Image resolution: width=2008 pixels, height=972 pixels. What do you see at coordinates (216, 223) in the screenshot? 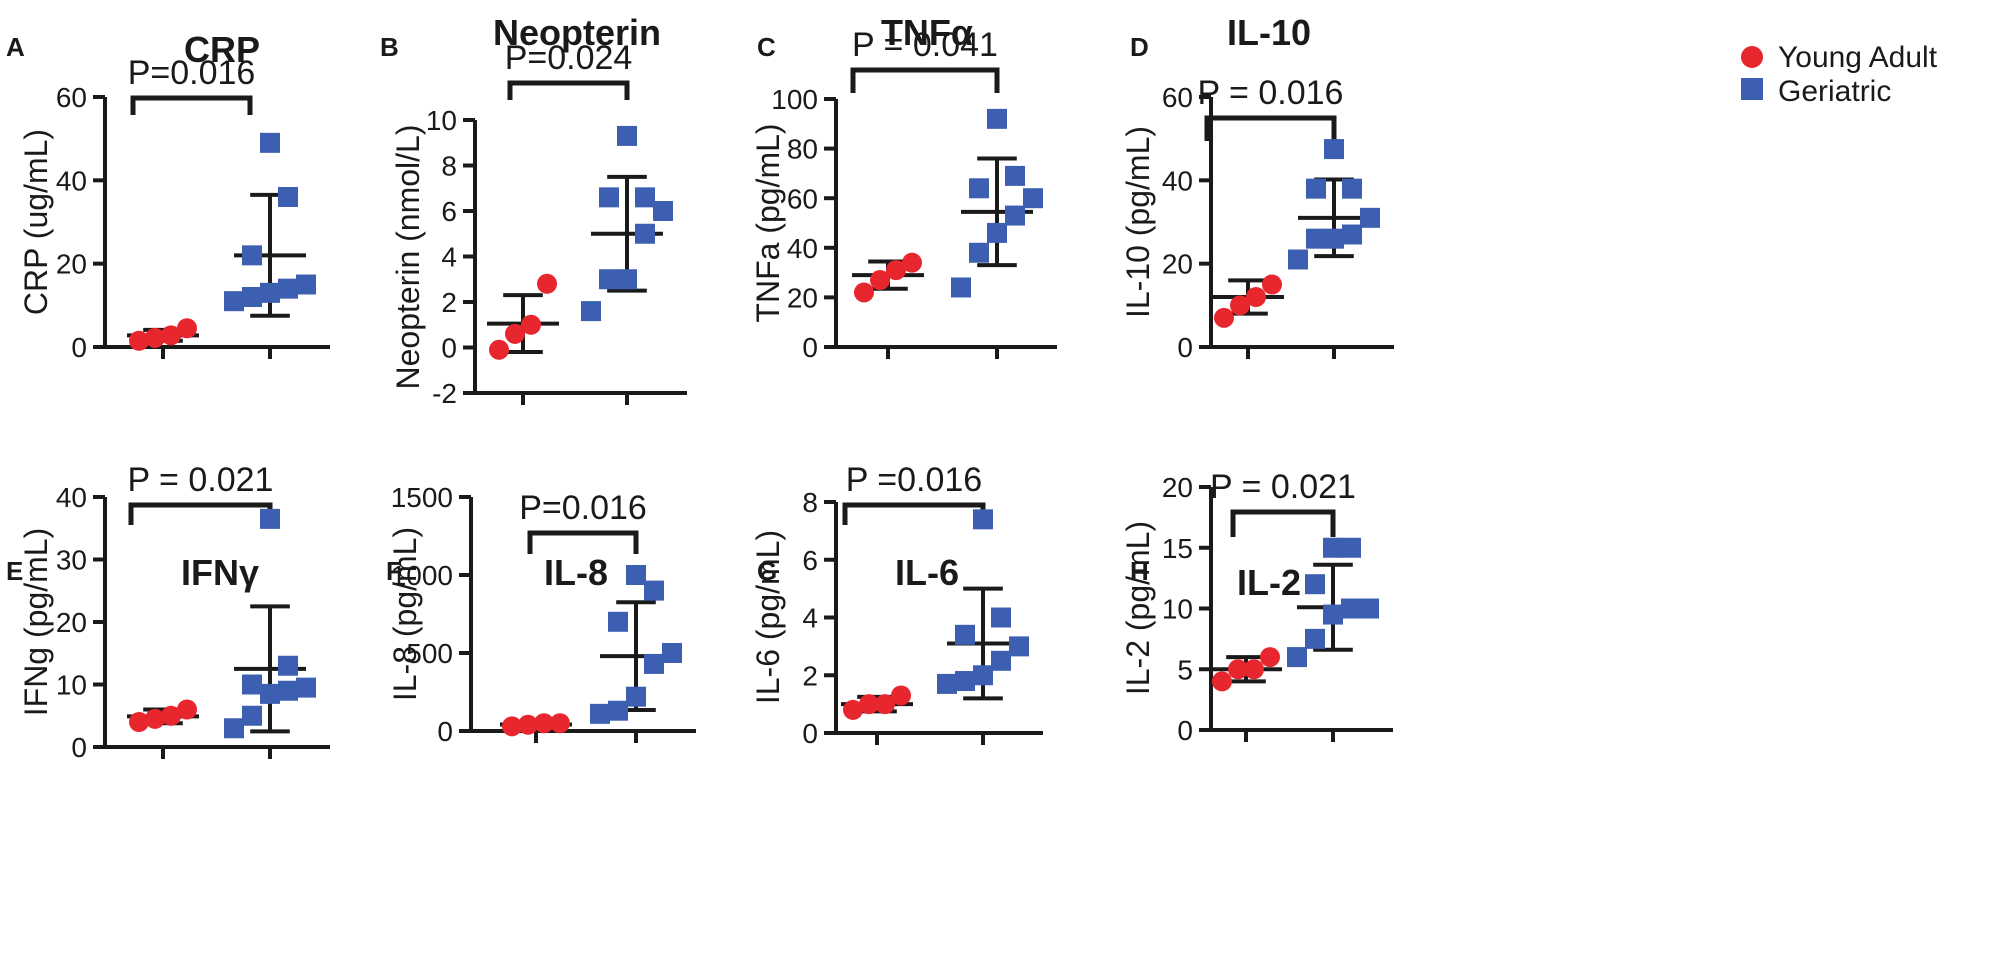
I see `axes-a` at bounding box center [216, 223].